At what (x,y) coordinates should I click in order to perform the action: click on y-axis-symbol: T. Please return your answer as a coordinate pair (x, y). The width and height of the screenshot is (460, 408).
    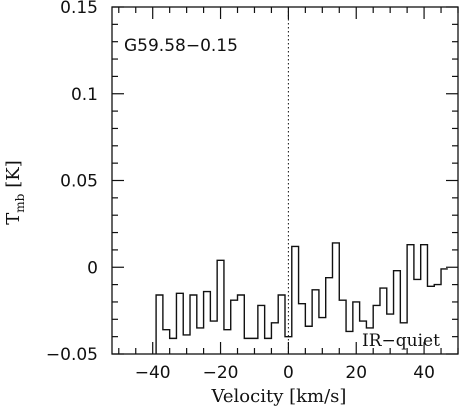
    Looking at the image, I should click on (13, 219).